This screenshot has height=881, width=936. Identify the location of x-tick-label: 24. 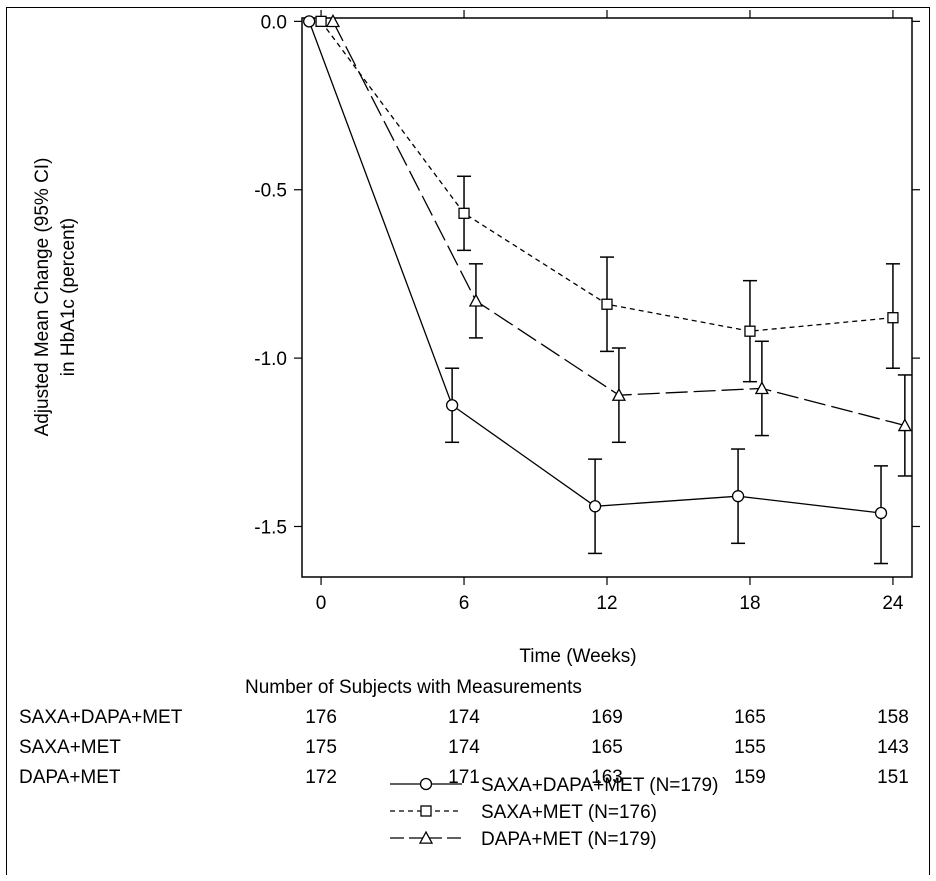
(893, 603).